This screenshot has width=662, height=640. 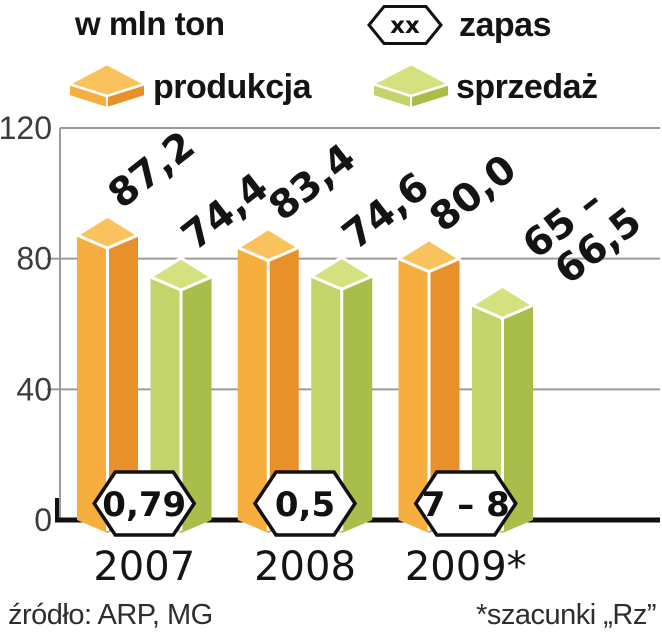 What do you see at coordinates (357, 404) in the screenshot?
I see `bar-sprzedaz-2008-right-face` at bounding box center [357, 404].